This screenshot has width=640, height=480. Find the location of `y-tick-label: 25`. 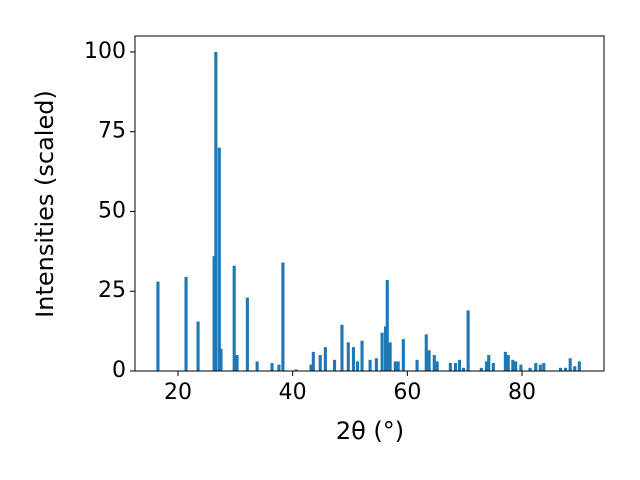

y-tick-label: 25 is located at coordinates (112, 290).